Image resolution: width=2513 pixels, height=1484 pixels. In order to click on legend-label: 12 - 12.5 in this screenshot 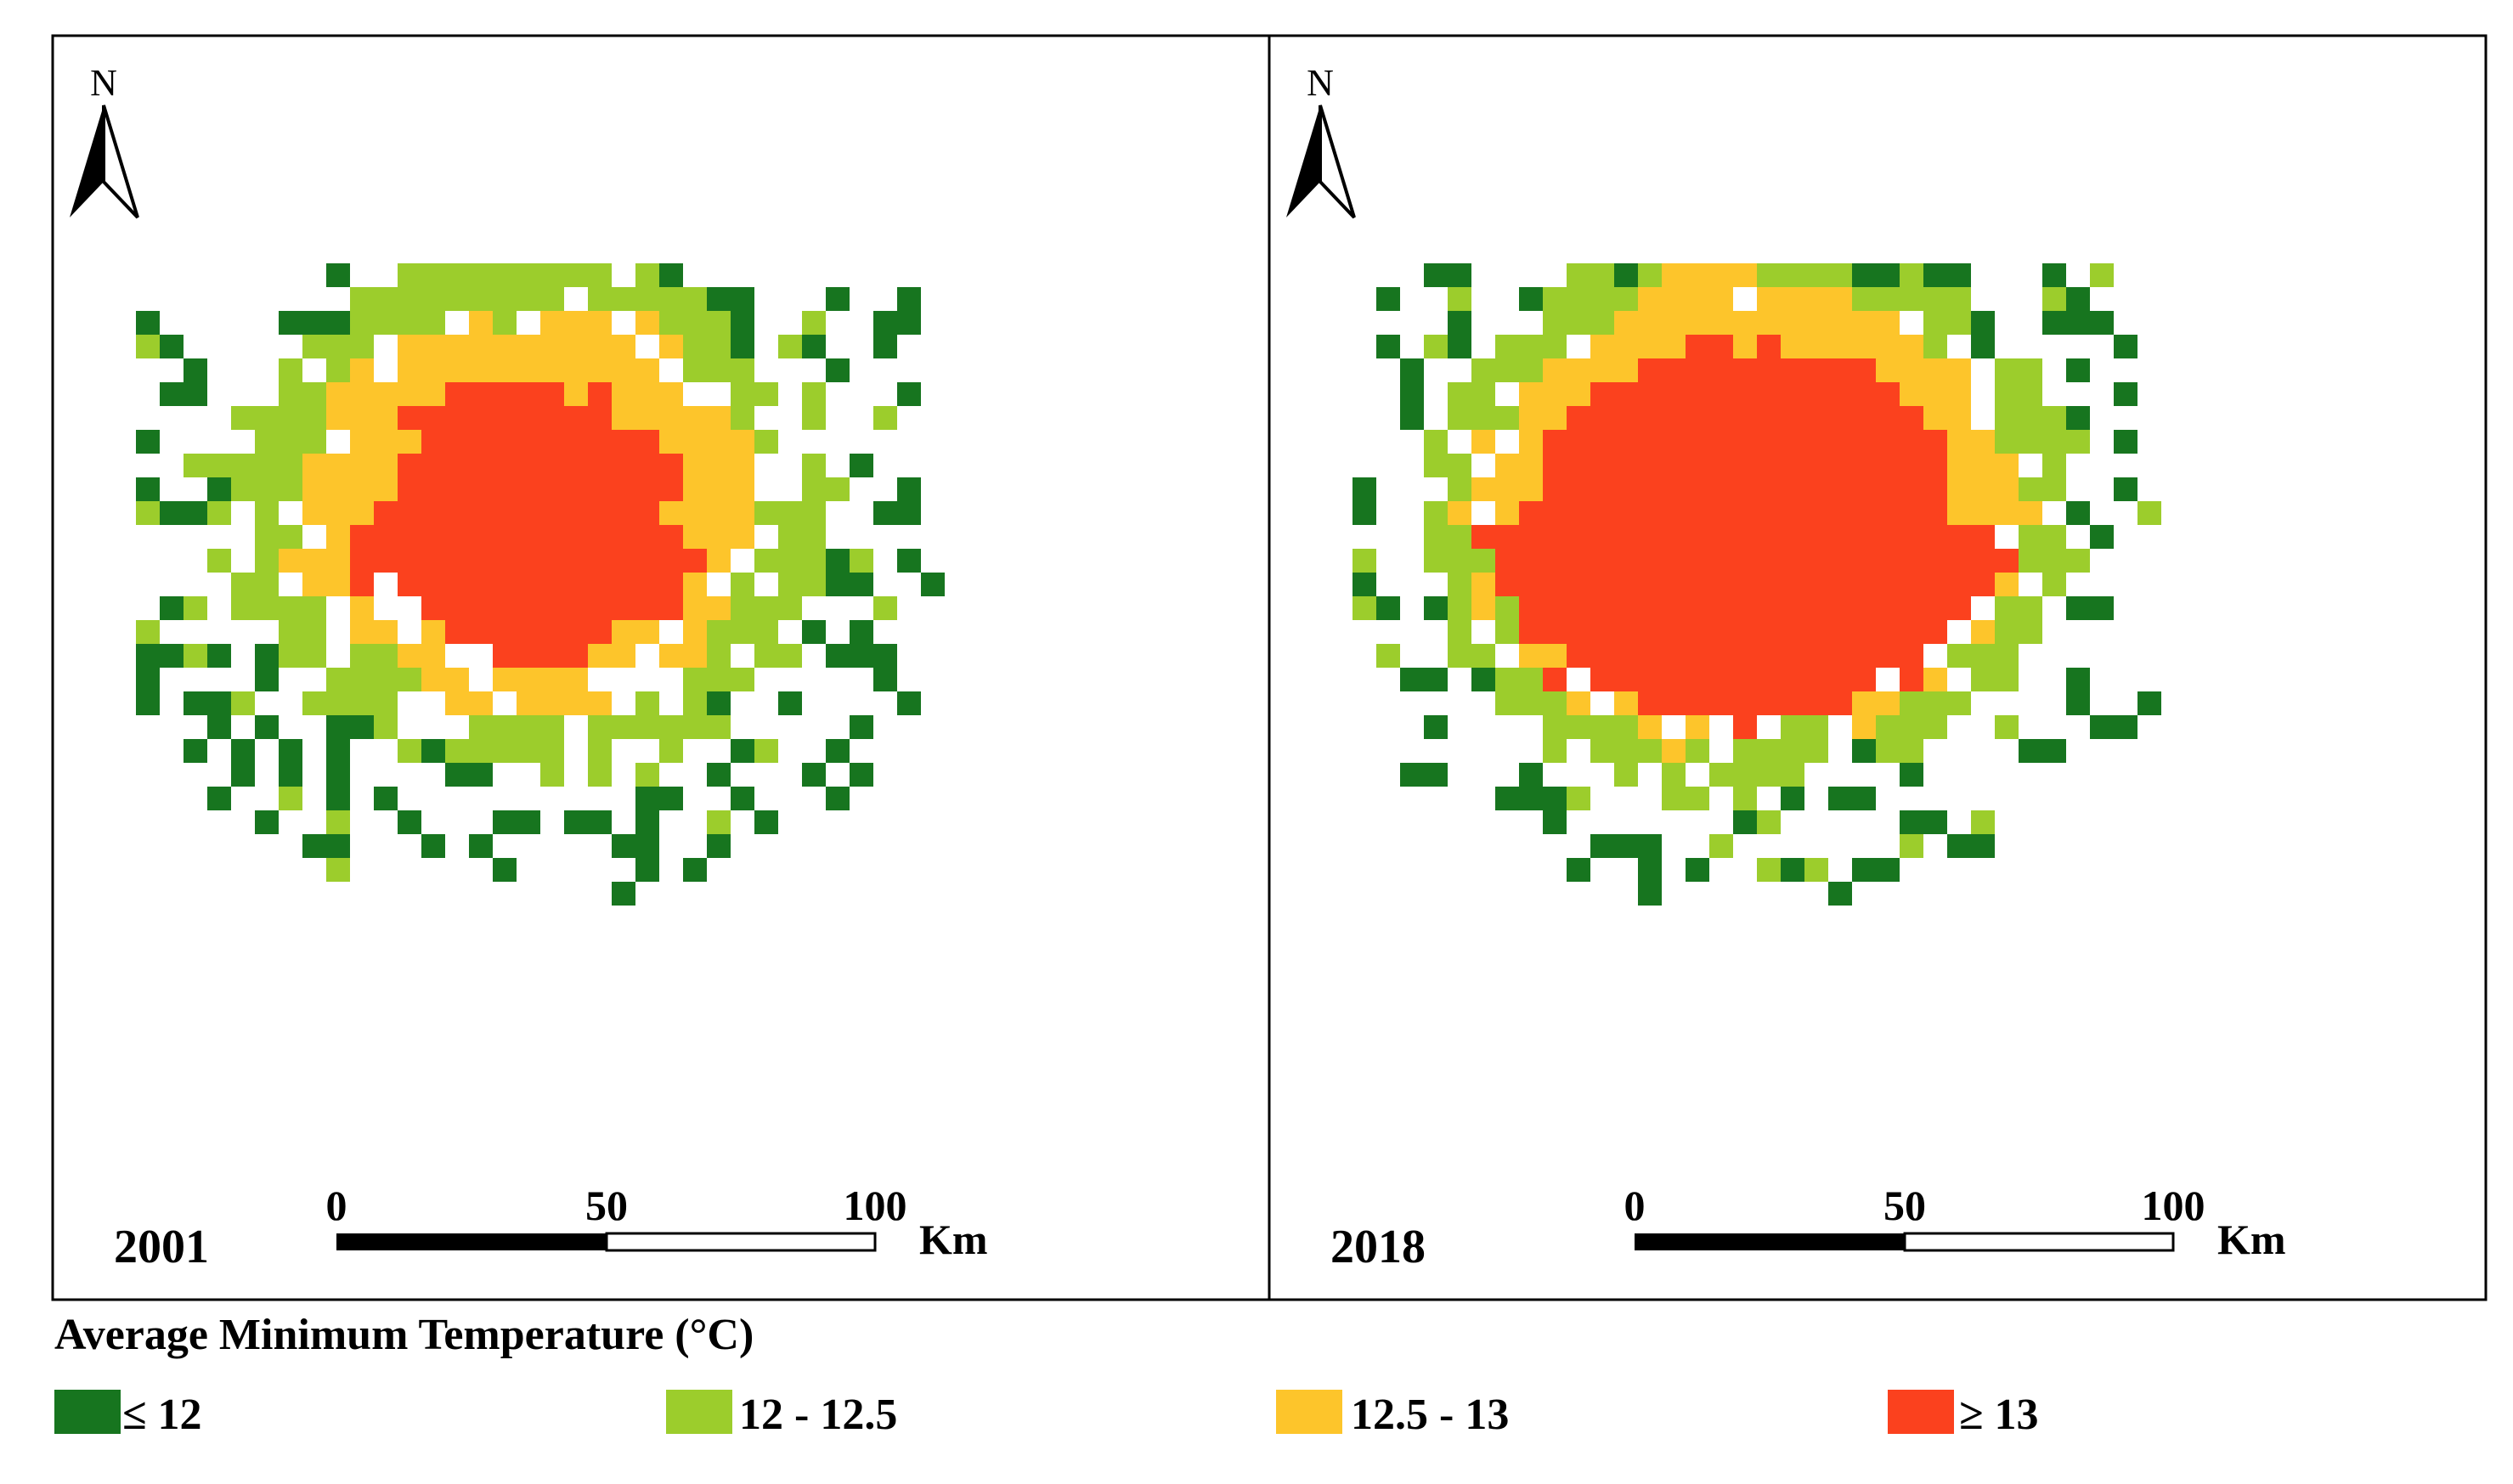, I will do `click(818, 1415)`.